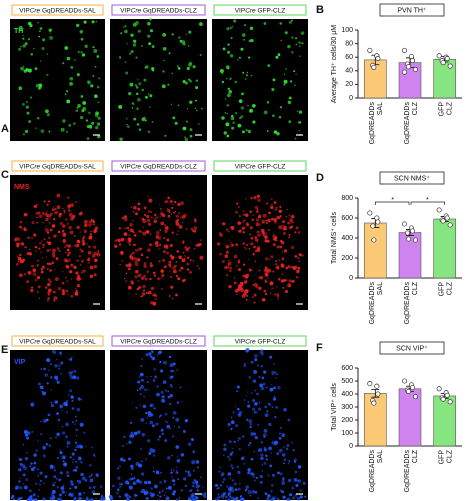 The width and height of the screenshot is (474, 501). What do you see at coordinates (407, 303) in the screenshot?
I see `x-tick-label: GqDREADDs` at bounding box center [407, 303].